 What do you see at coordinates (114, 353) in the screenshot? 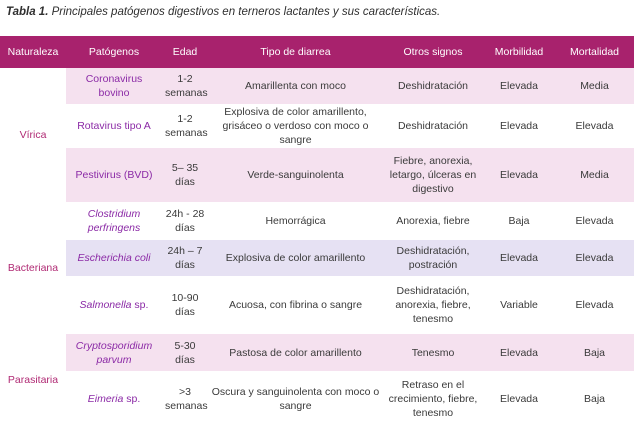
I see `pathogen-cell: Cryptosporidium parvum` at bounding box center [114, 353].